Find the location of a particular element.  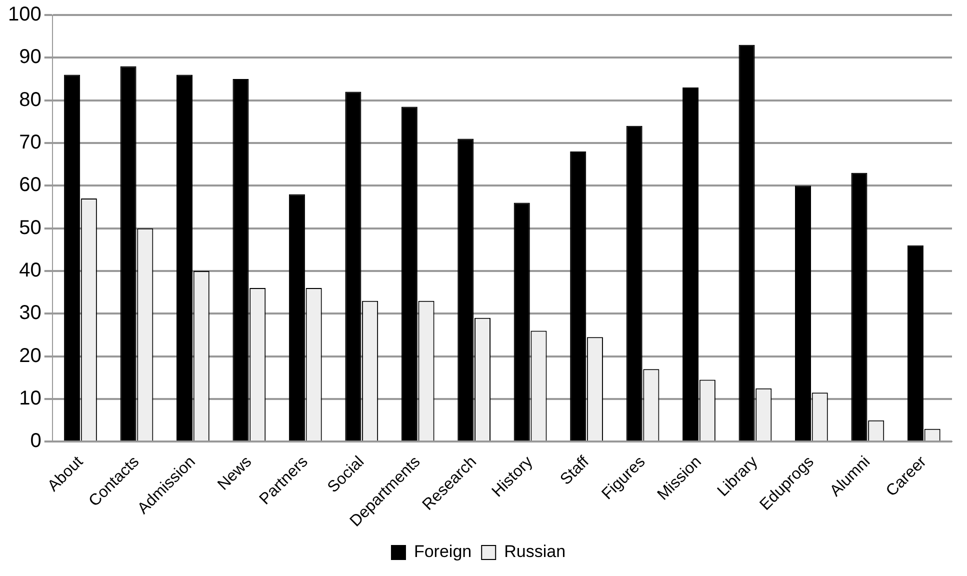

y-tick-label: 0 is located at coordinates (36, 441).